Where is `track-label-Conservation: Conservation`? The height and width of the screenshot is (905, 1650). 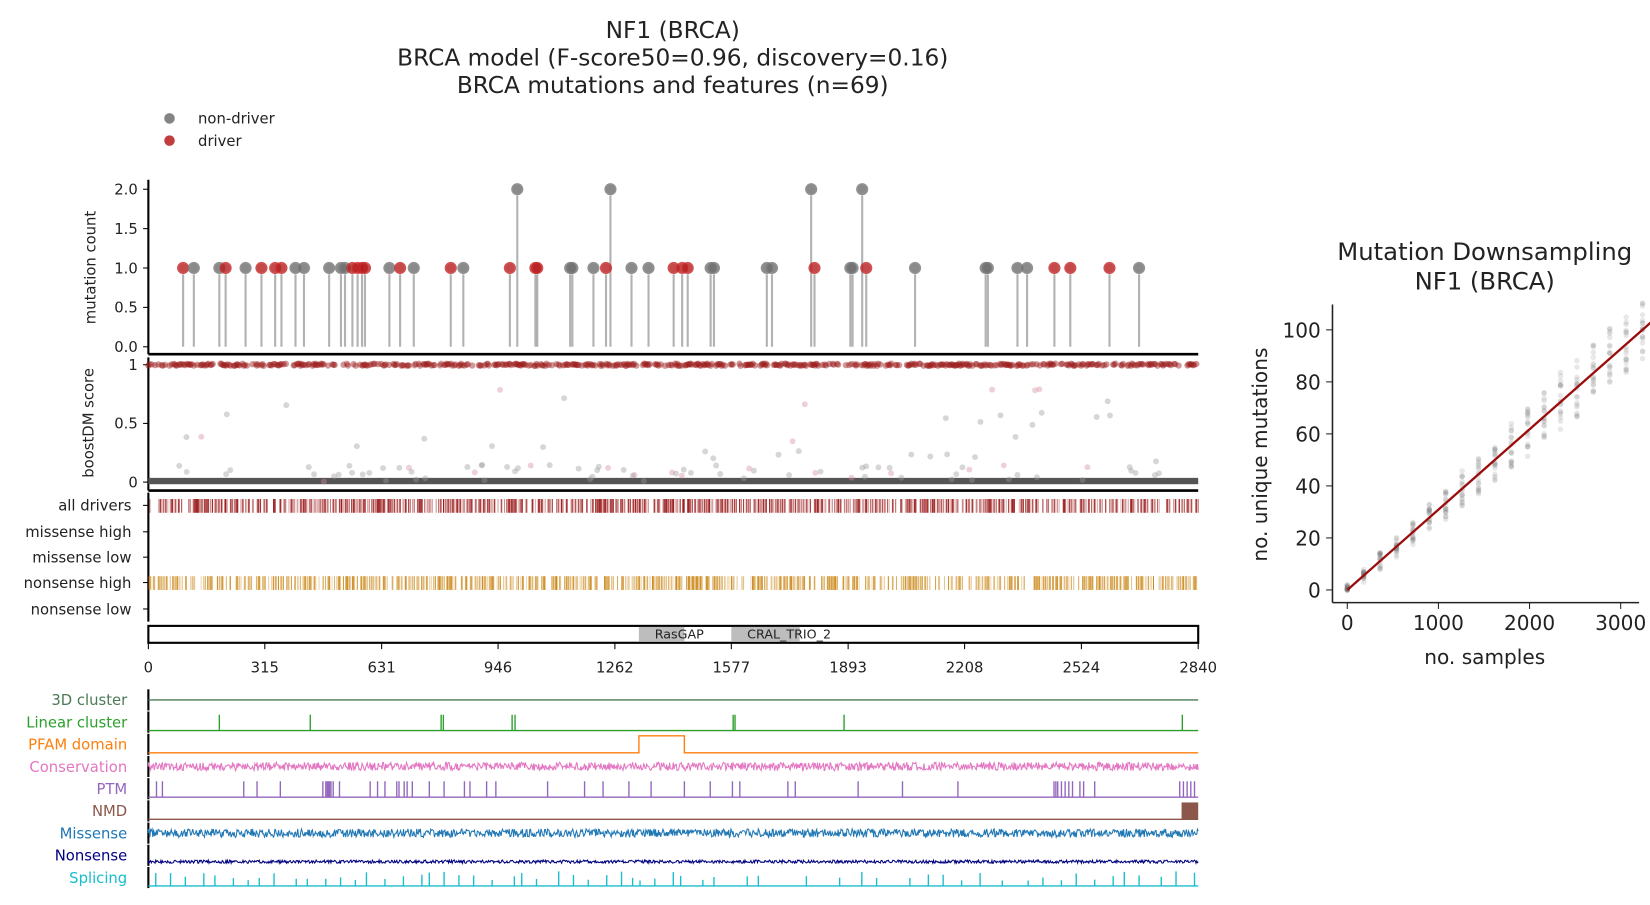 track-label-Conservation: Conservation is located at coordinates (78, 767).